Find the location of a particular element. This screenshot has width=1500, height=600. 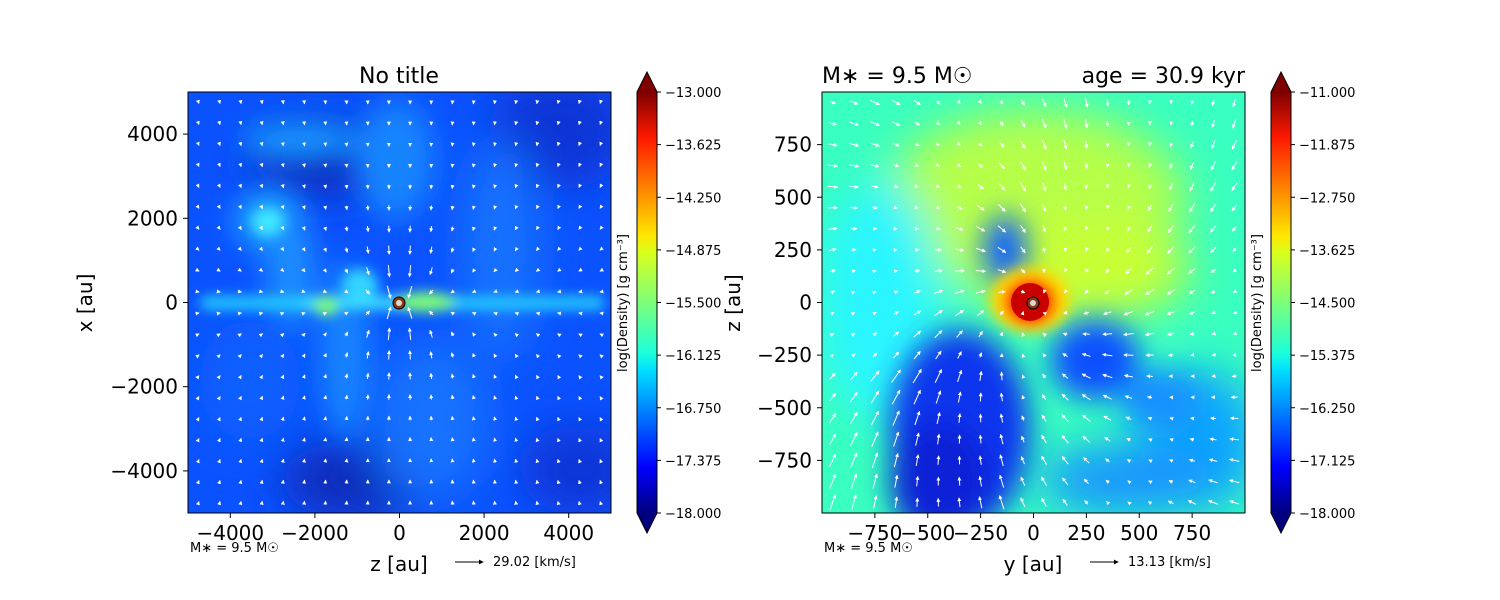

colorbar-label-left: log(Density) [g cm⁻³] is located at coordinates (623, 303).